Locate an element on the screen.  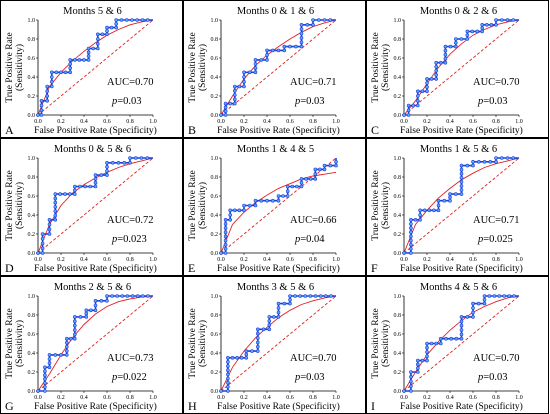
x-tick-label: 0.4 is located at coordinates (84, 122).